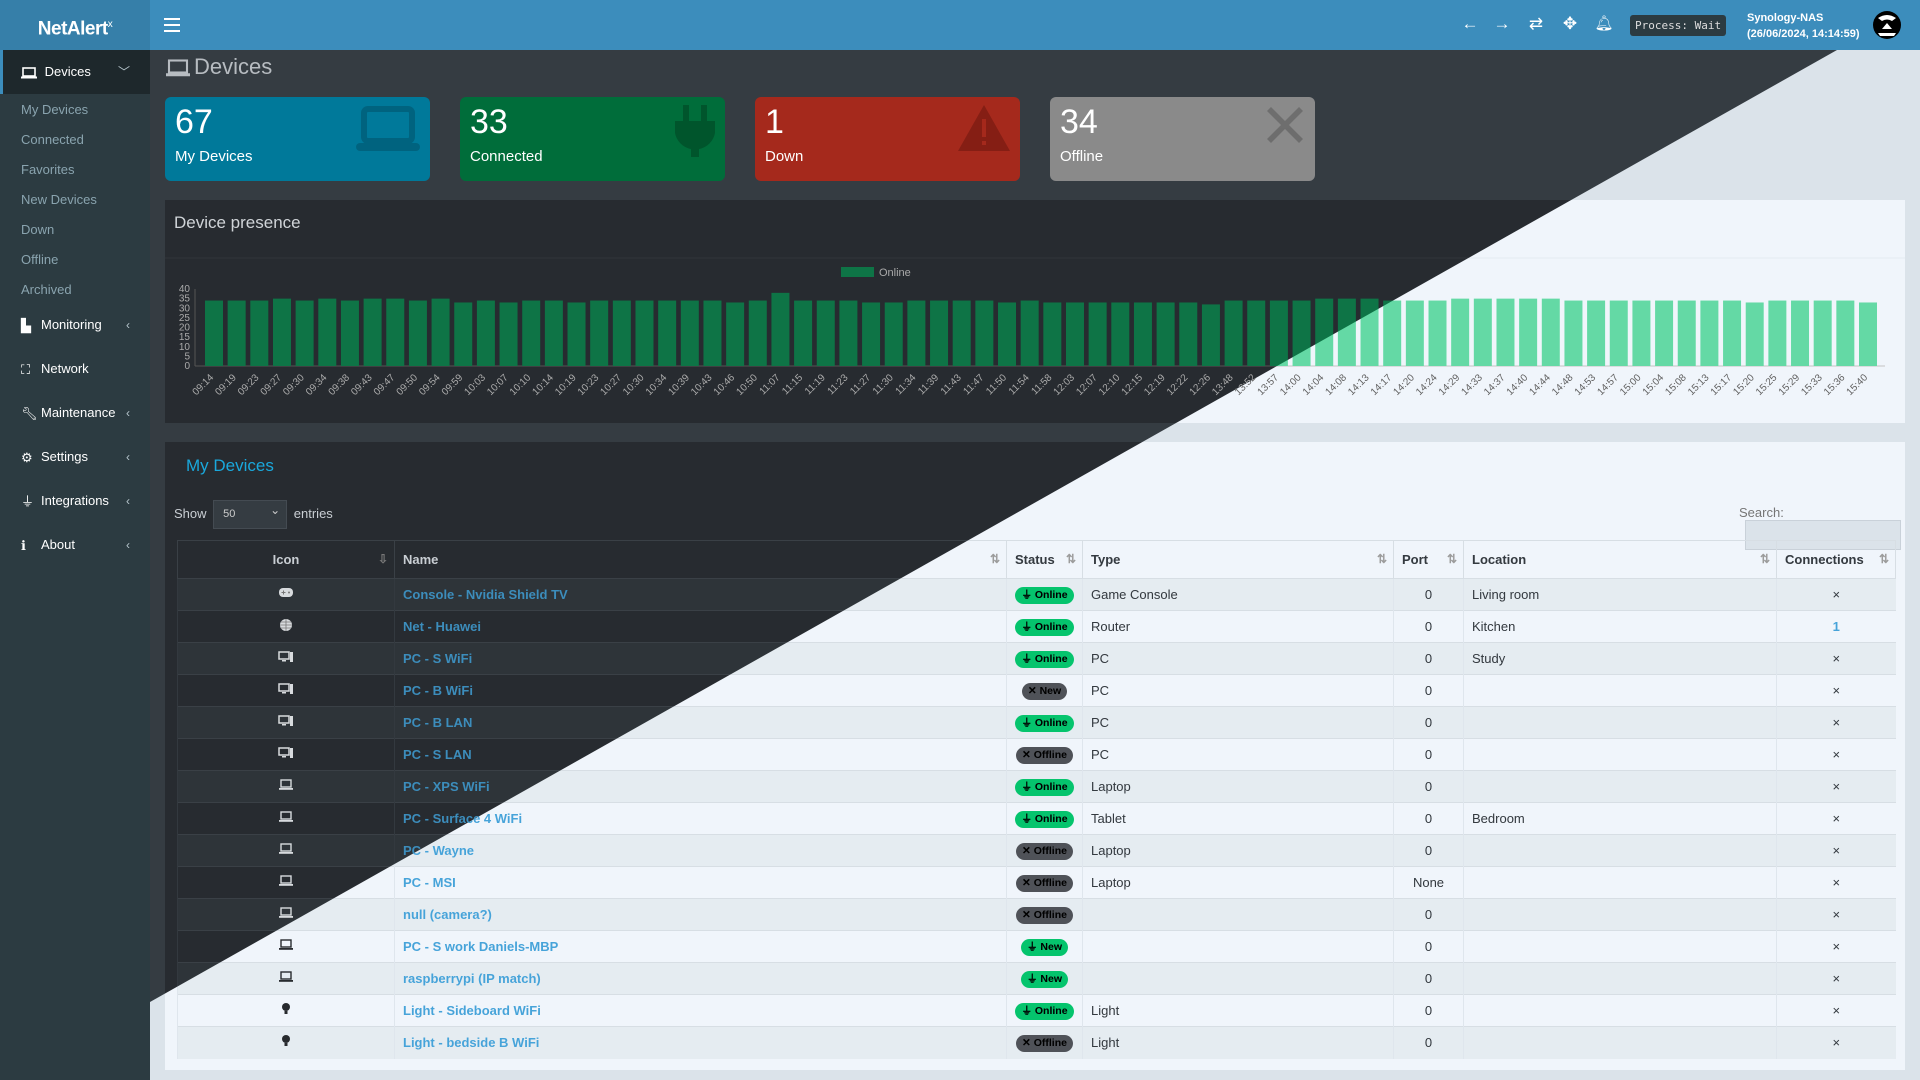  Describe the element at coordinates (417, 333) in the screenshot. I see `bar-09:50` at that location.